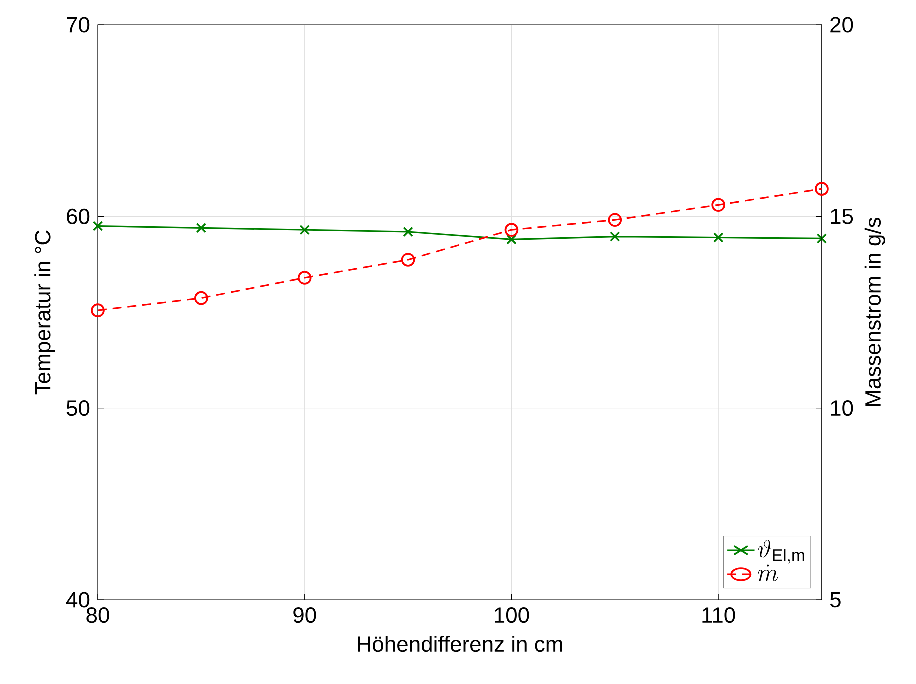 This screenshot has width=916, height=684. Describe the element at coordinates (842, 216) in the screenshot. I see `y2-tick-label: 15` at that location.